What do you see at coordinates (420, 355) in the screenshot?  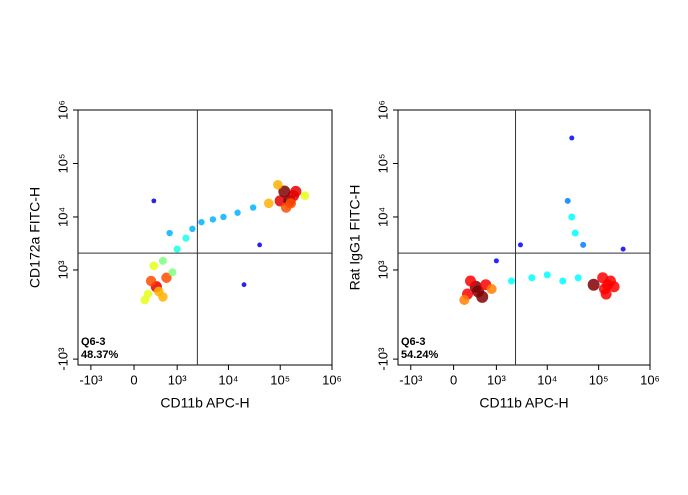 I see `quadrant-percent: 54.24%` at bounding box center [420, 355].